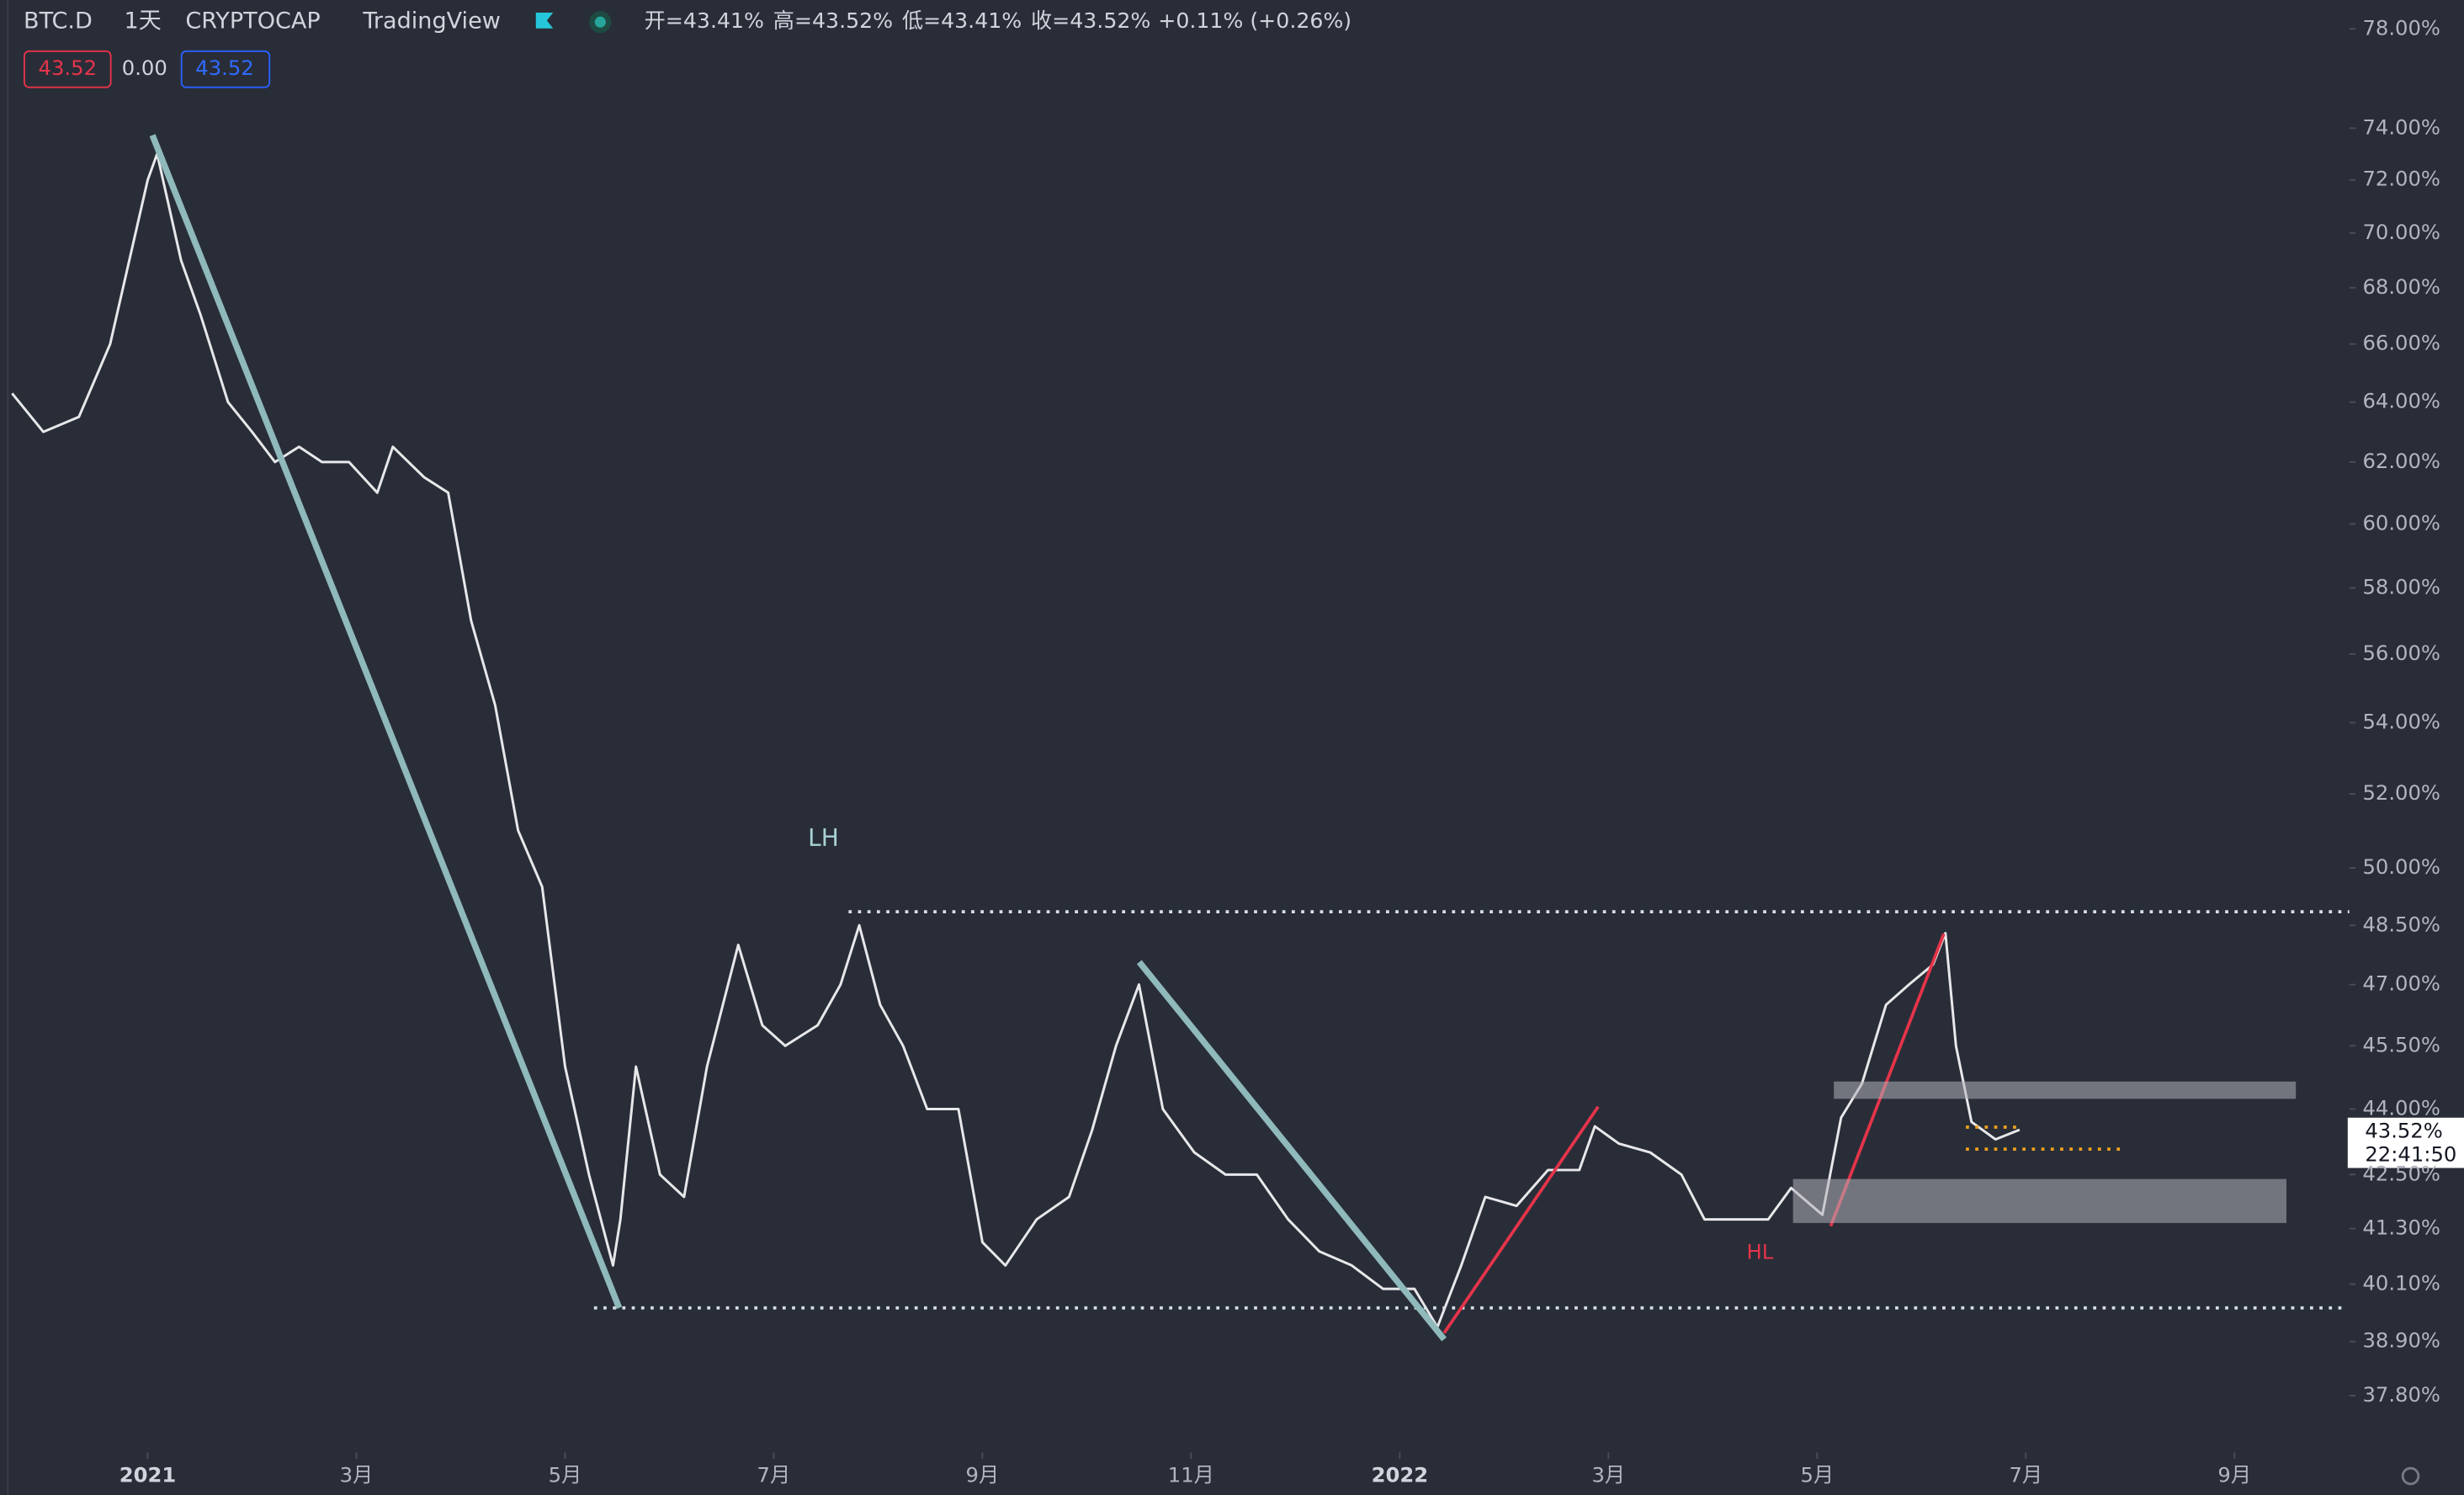 This screenshot has width=2464, height=1495. I want to click on y-tick-label: 74.00%, so click(2401, 127).